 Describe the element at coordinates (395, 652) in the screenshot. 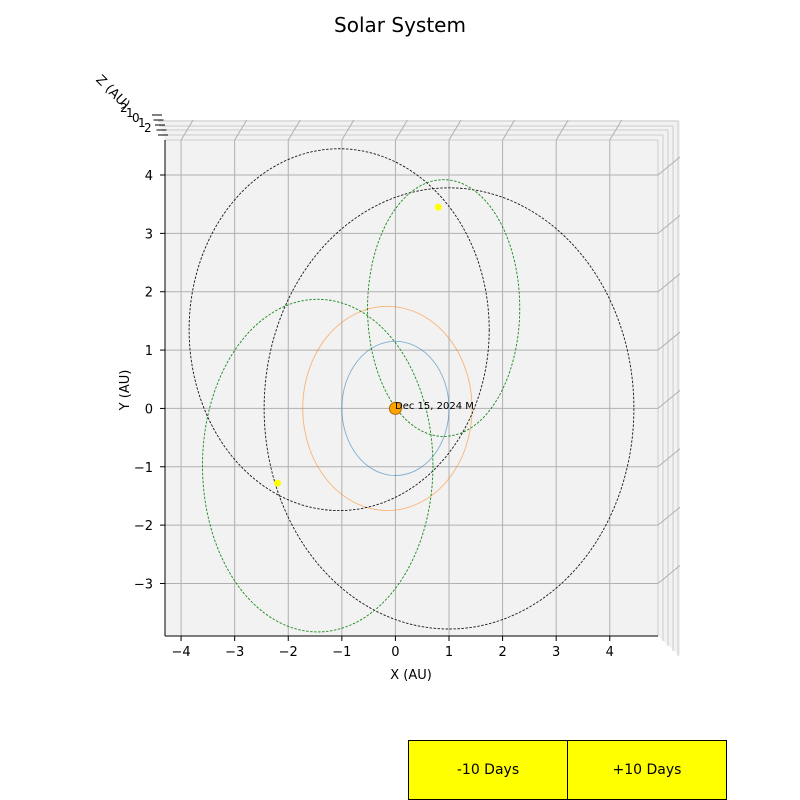

I see `x-tick-label: 0` at that location.